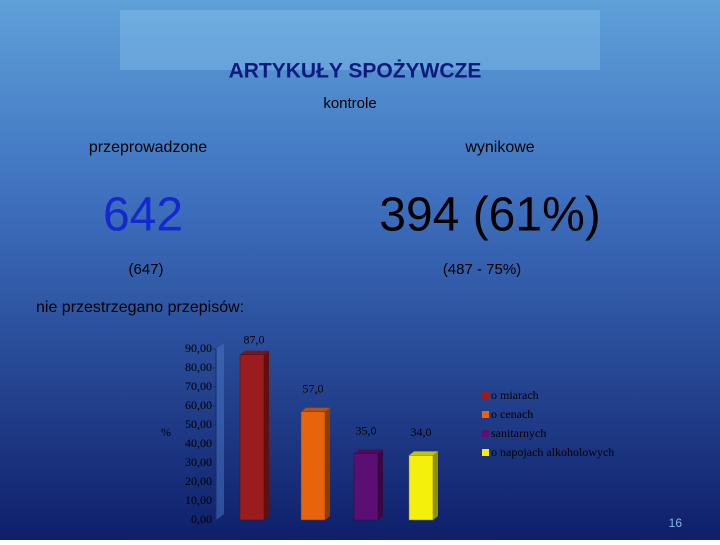  What do you see at coordinates (198, 462) in the screenshot?
I see `y-tick-label: 30,00` at bounding box center [198, 462].